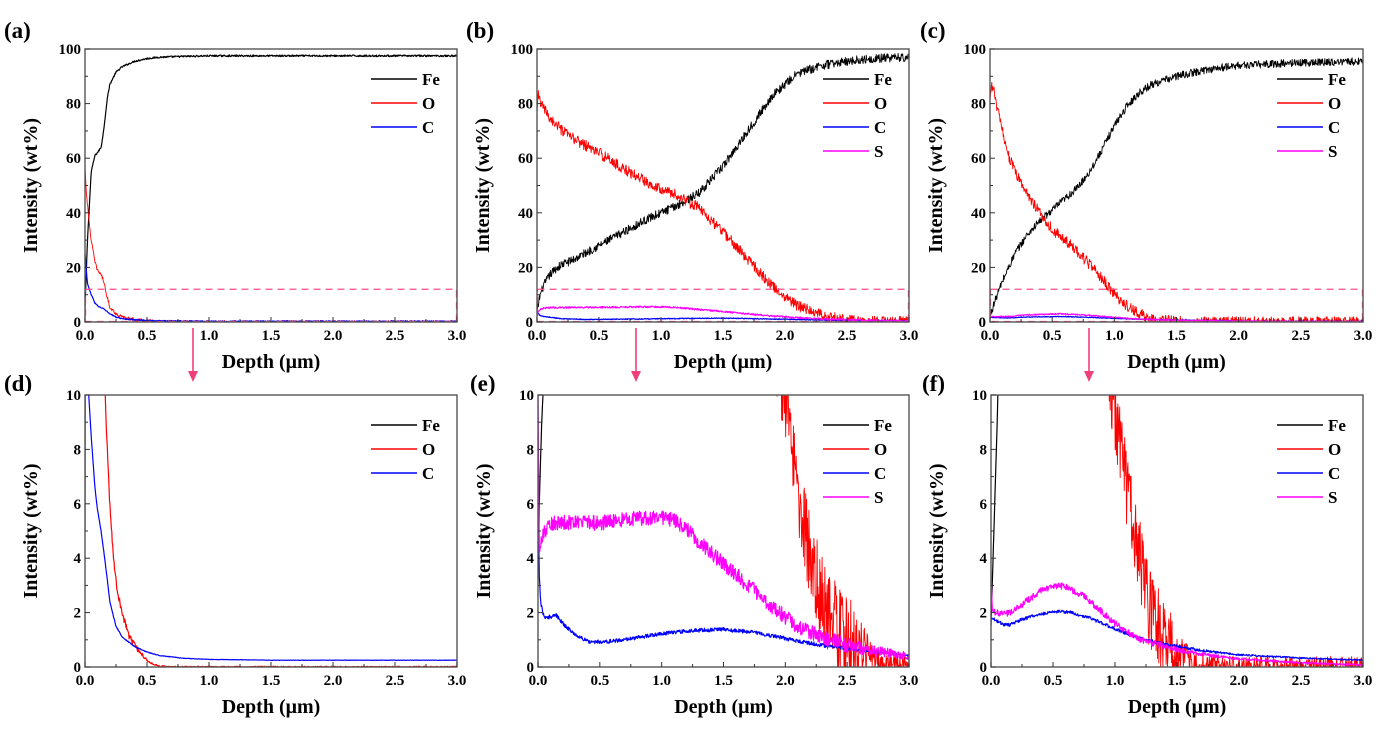  I want to click on y-tick-label: 2, so click(78, 614).